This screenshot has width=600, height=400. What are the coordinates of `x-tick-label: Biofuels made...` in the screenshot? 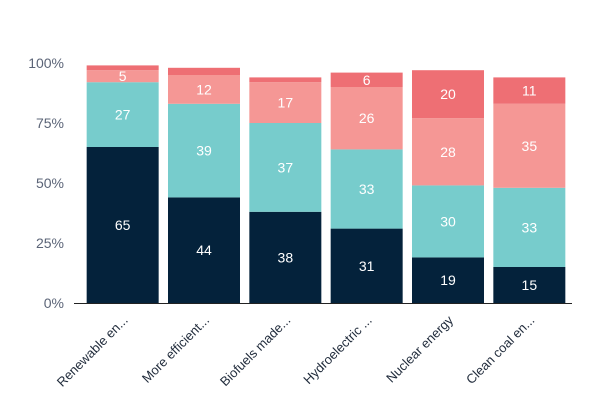 It's located at (255, 351).